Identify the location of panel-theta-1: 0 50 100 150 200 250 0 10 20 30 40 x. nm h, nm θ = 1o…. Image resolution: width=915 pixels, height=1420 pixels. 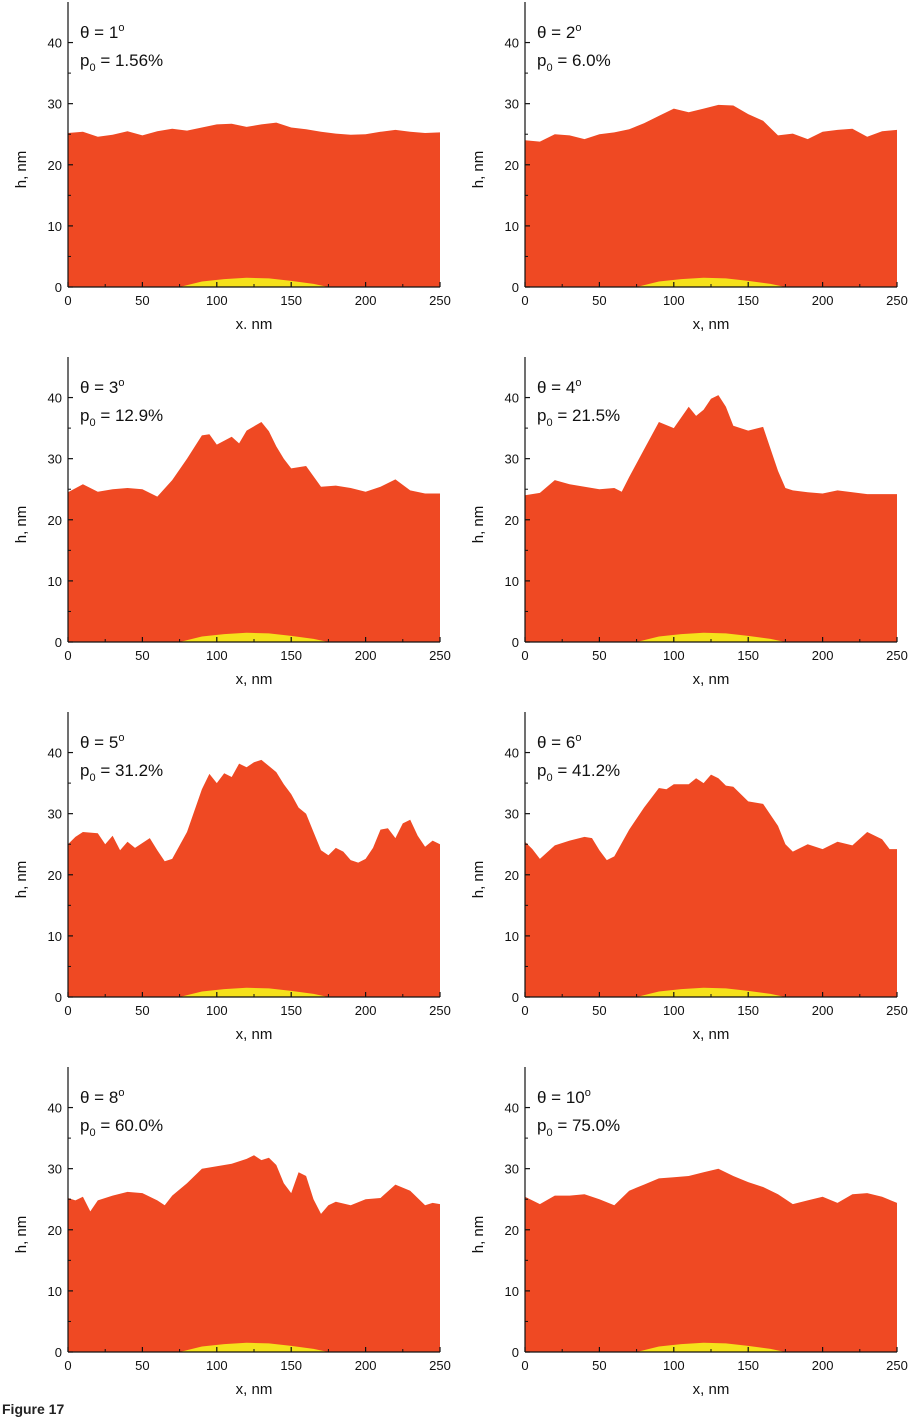
(229, 177).